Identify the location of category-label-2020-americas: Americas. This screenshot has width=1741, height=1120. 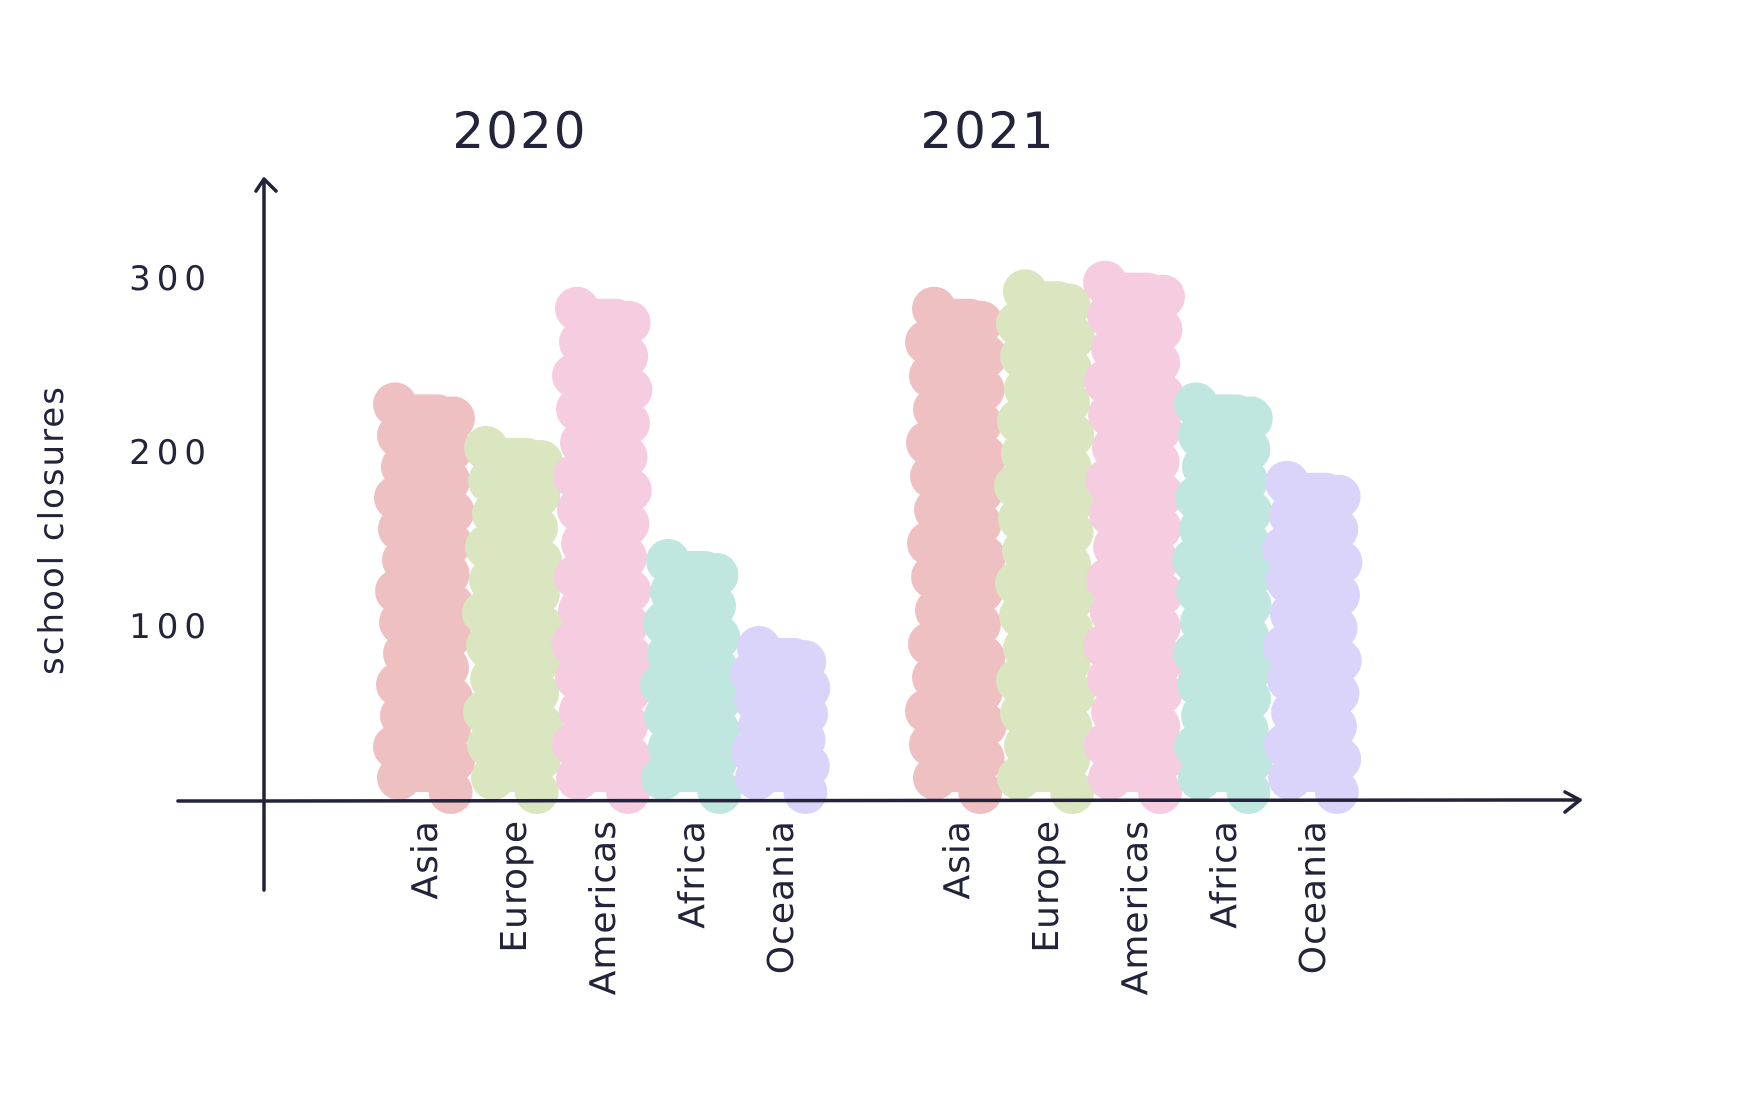
(603, 907).